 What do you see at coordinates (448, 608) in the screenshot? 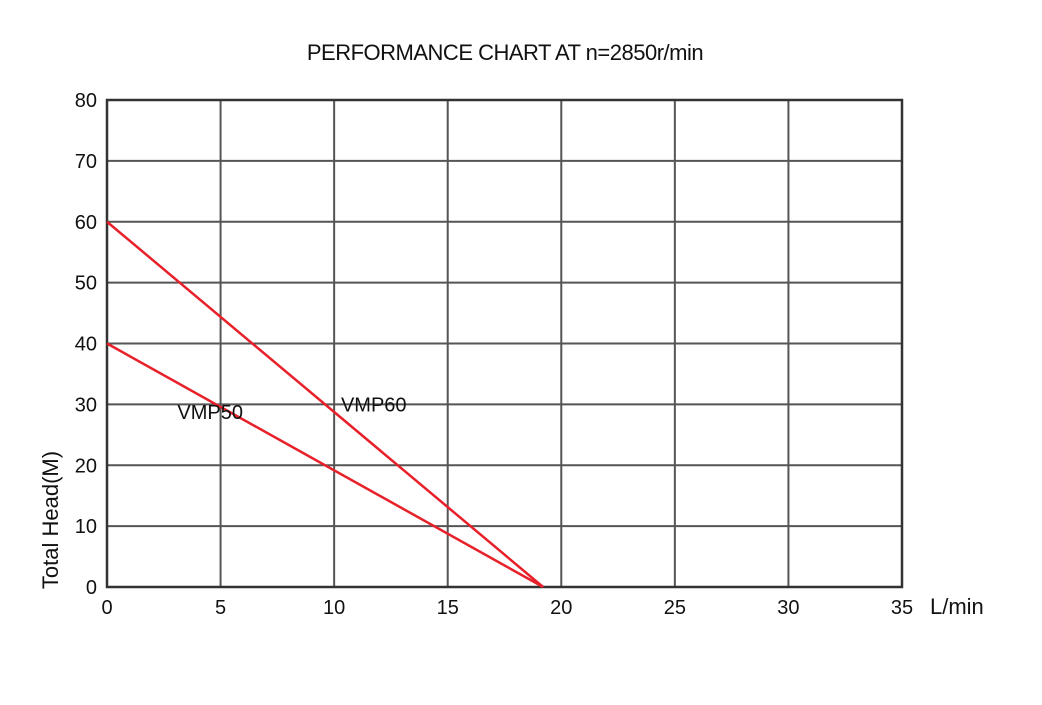
I see `x-tick-label: 15` at bounding box center [448, 608].